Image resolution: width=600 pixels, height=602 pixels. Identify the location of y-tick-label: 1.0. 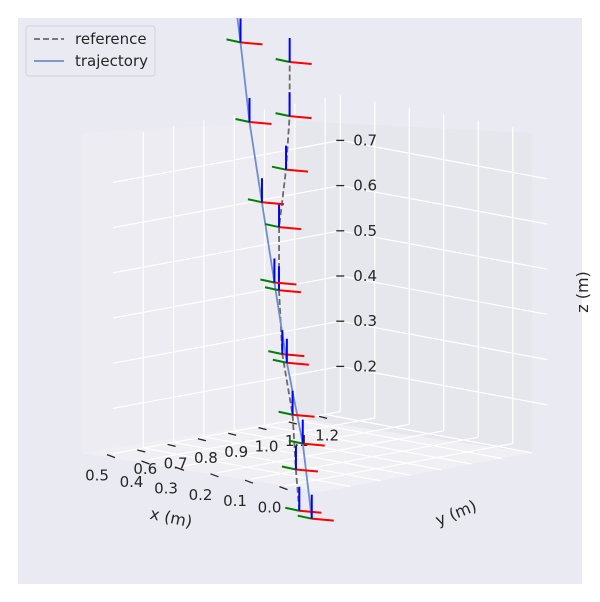
(267, 447).